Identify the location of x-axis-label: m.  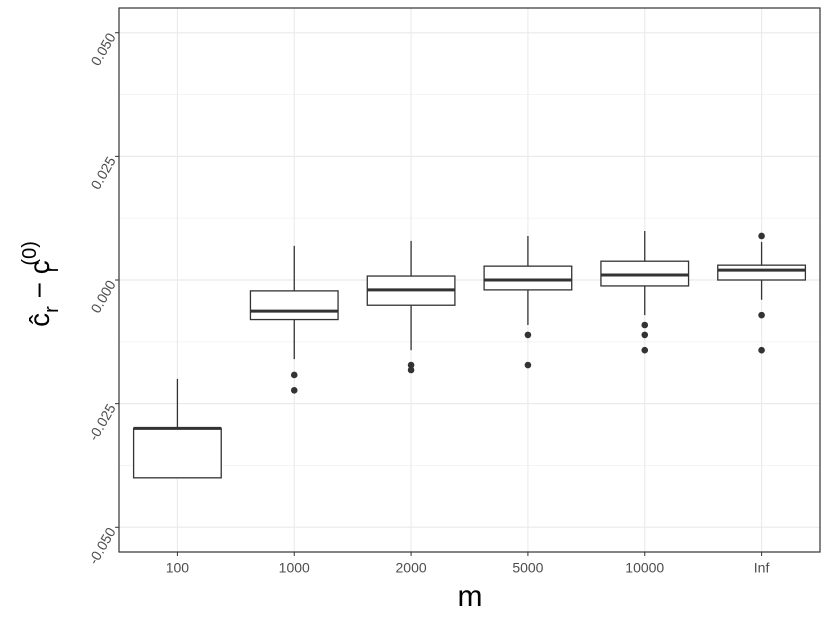
(470, 596).